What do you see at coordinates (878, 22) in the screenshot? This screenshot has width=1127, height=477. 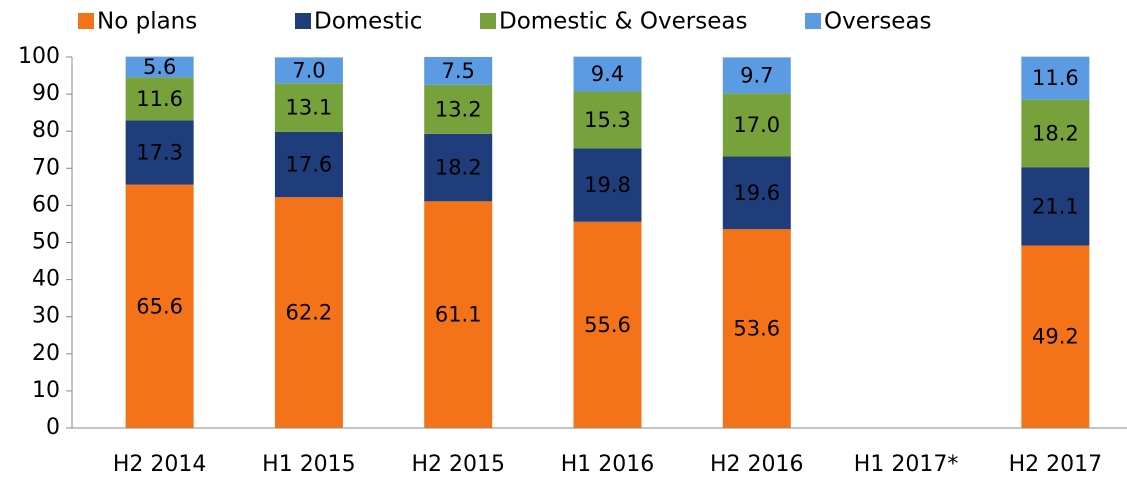 I see `legend-label: Overseas` at bounding box center [878, 22].